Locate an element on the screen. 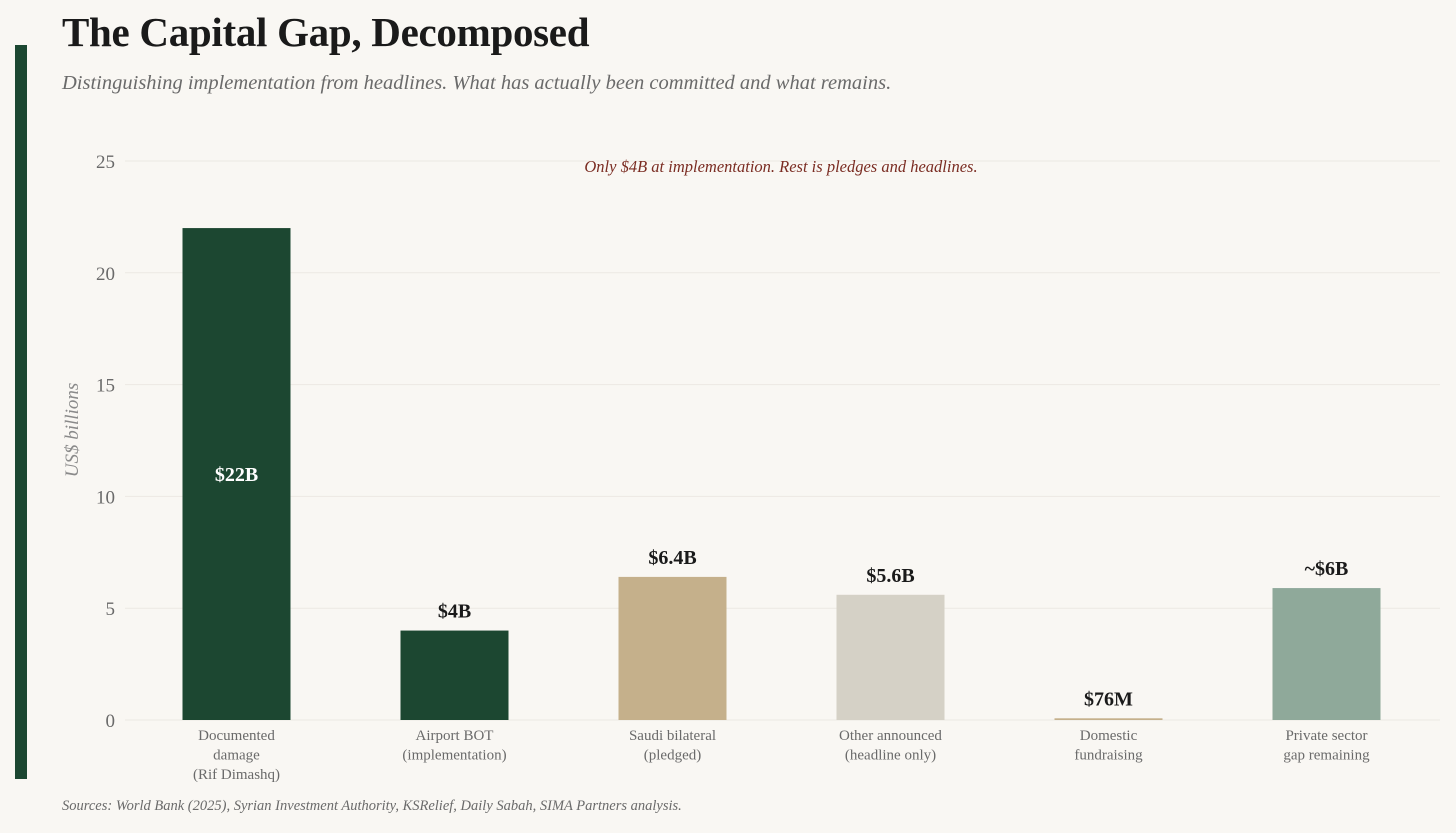  bar-value-label: $5.6B is located at coordinates (890, 576).